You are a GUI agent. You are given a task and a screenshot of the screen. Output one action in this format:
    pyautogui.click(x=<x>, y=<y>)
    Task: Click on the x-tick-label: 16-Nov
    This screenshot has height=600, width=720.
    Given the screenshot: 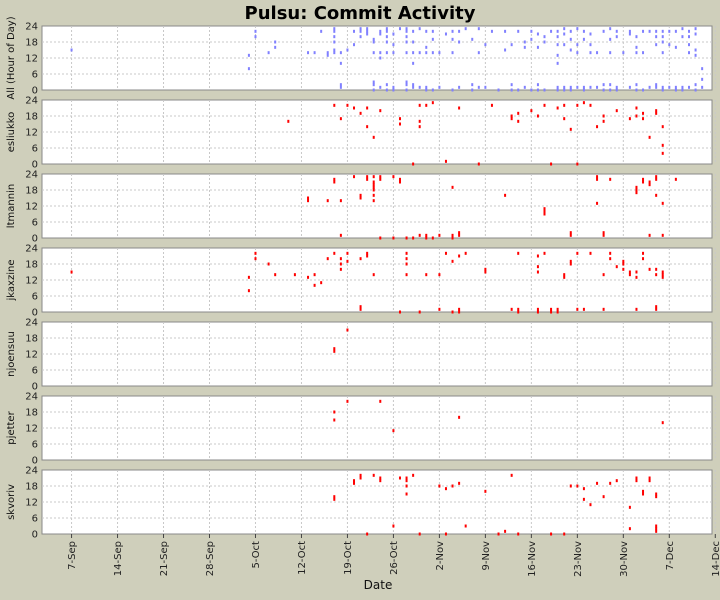 What is the action you would take?
    pyautogui.click(x=532, y=559)
    